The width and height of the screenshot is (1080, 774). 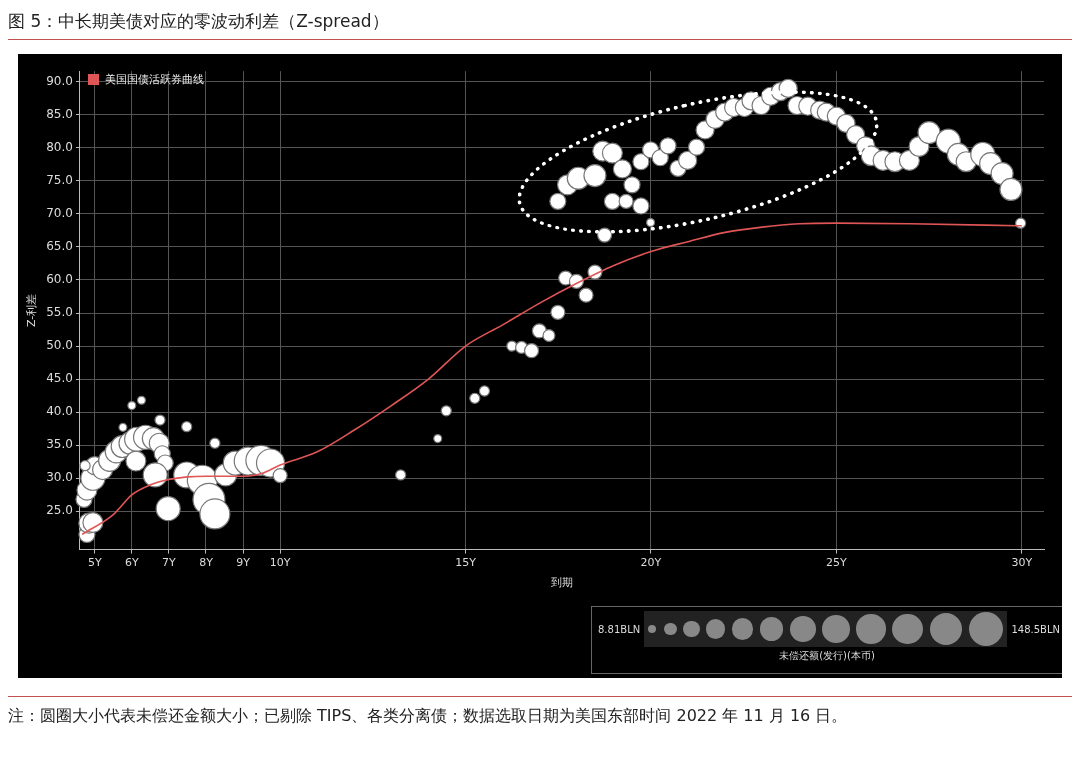 I want to click on y-tick-label: 40.0, so click(x=59, y=411).